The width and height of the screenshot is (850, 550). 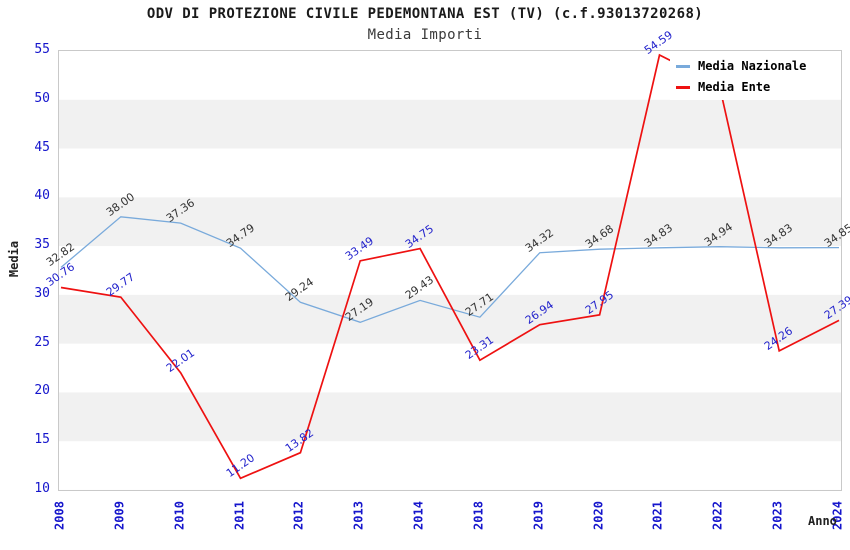 I want to click on legend-label: Media Nazionale, so click(x=752, y=66).